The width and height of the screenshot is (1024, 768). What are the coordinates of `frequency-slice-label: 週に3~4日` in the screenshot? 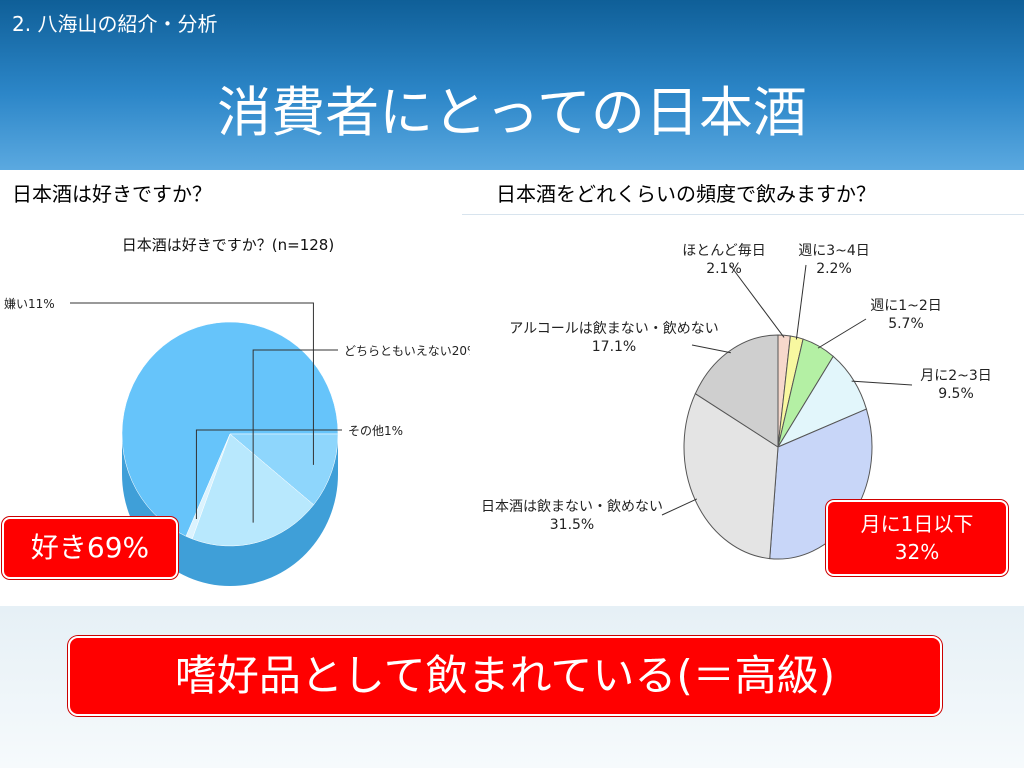 It's located at (834, 251).